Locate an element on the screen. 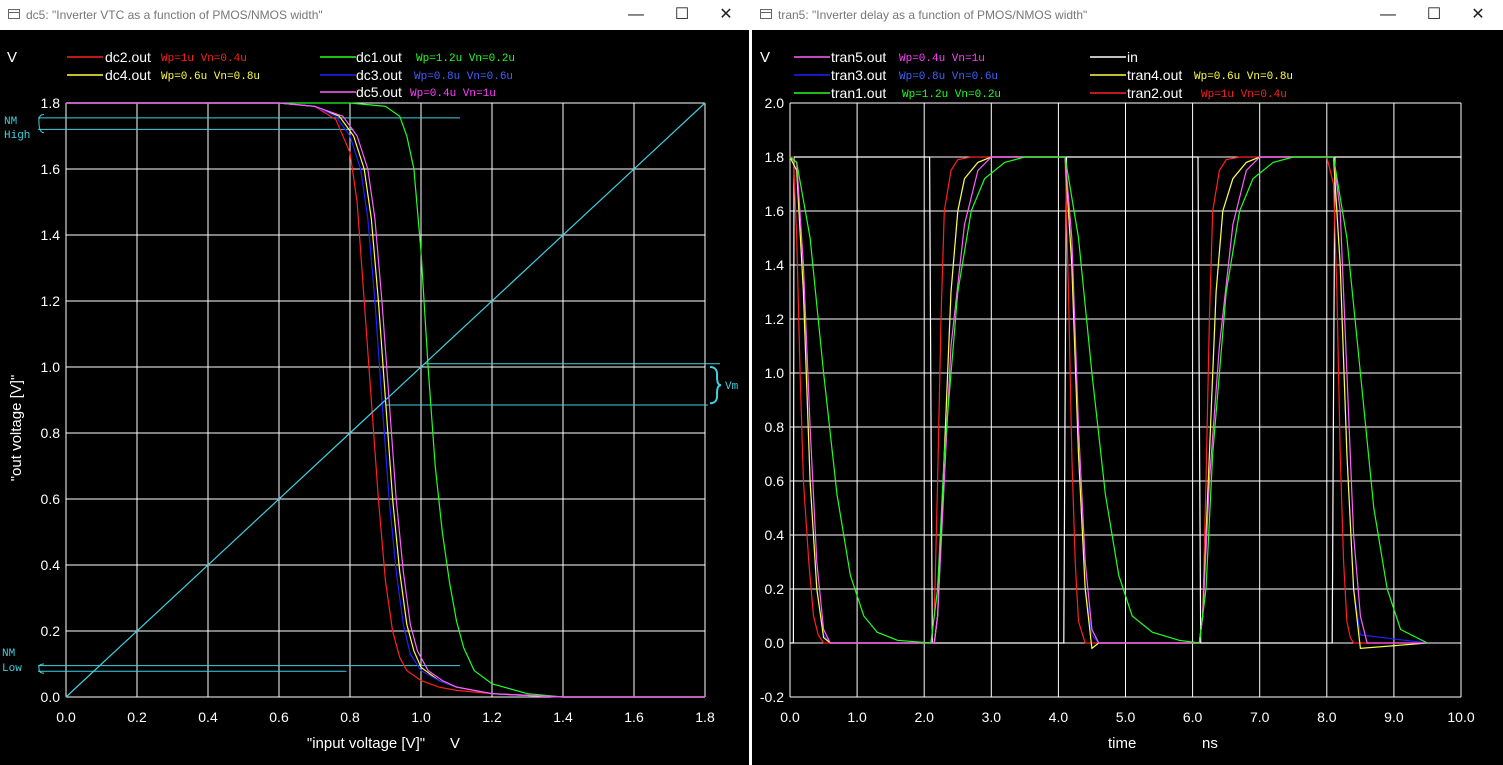  x-tick-label: 5.0 is located at coordinates (1126, 717).